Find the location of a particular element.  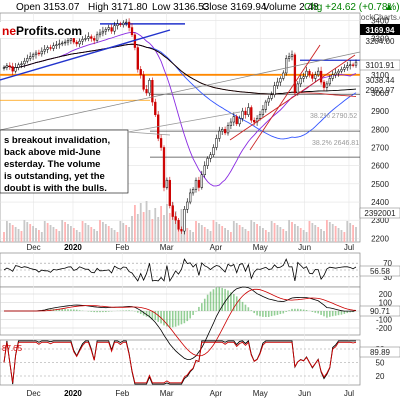

fib-label-2: 38.2% 2646.81 is located at coordinates (335, 143).